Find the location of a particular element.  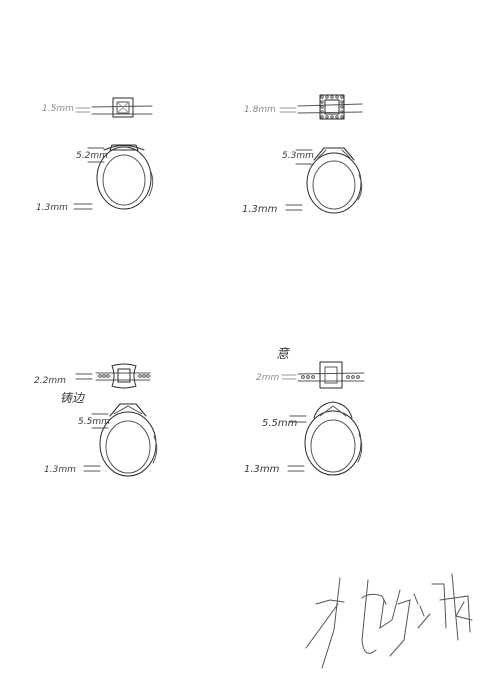

stone-height-label: 5.3mm is located at coordinates (298, 156).